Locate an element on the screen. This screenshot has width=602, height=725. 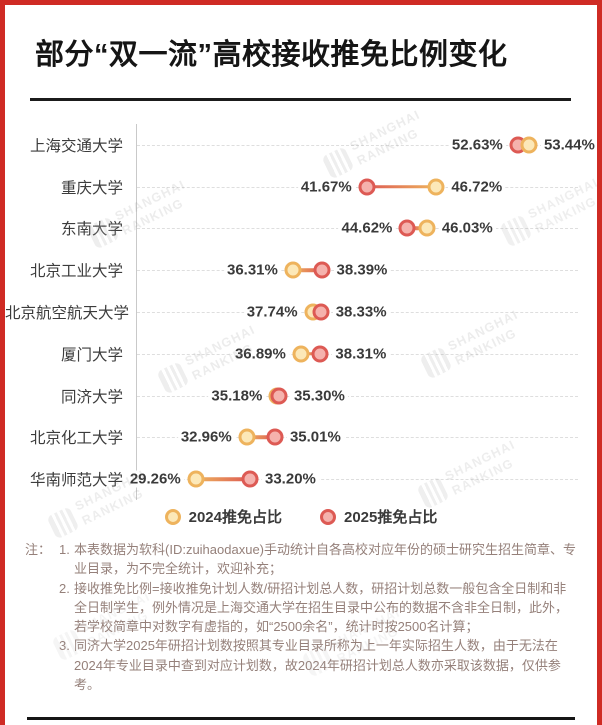
chart-row: 重庆大学 41.67% 46.72% is located at coordinates (291, 186).